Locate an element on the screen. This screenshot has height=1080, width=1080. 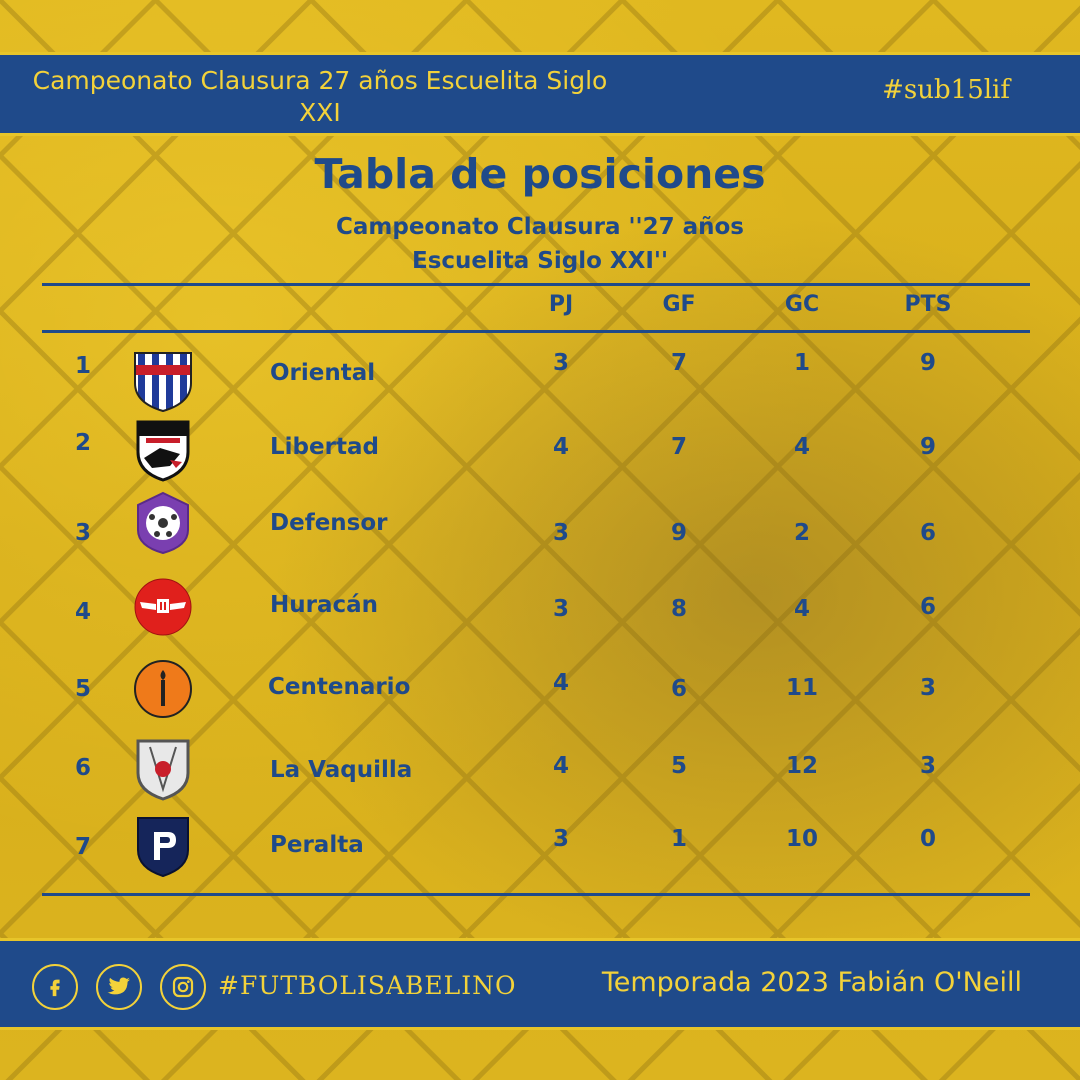
defensor-crest is located at coordinates (163, 523).